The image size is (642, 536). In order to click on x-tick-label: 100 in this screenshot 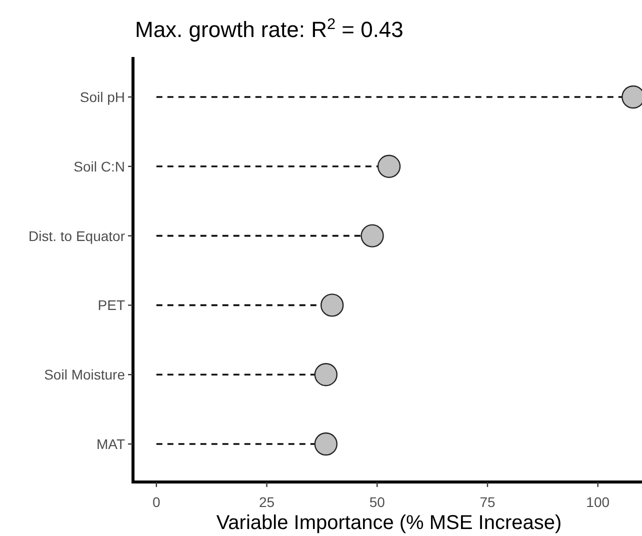, I will do `click(598, 502)`.